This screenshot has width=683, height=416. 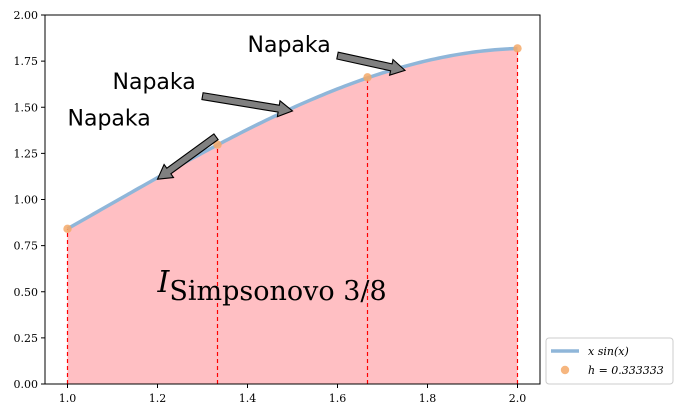 I want to click on y-tick-label: 0.50, so click(x=26, y=292).